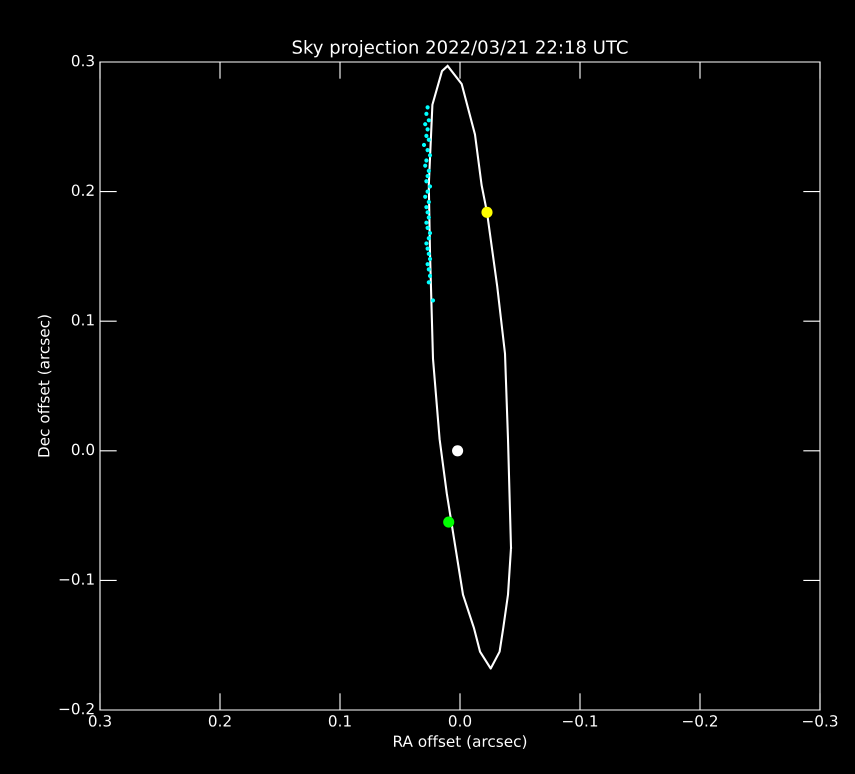 Image resolution: width=855 pixels, height=774 pixels. I want to click on x-tick-label: −0.3, so click(820, 721).